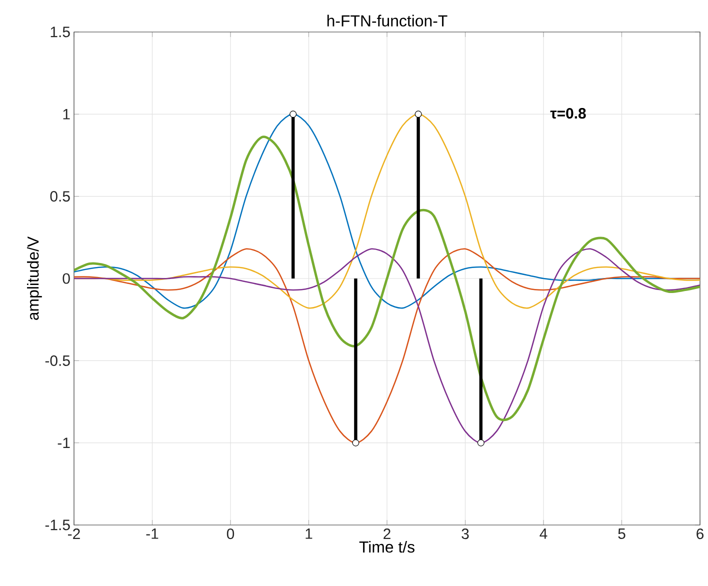 This screenshot has width=708, height=586. Describe the element at coordinates (568, 113) in the screenshot. I see `annotation: τ=0.8` at that location.